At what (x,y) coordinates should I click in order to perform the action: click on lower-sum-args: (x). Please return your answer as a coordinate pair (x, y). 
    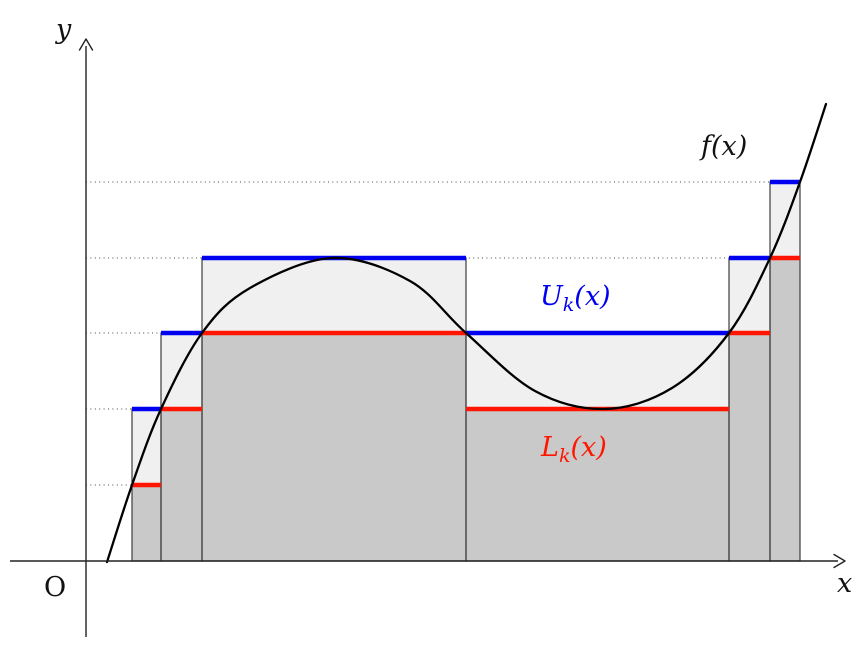
    Looking at the image, I should click on (588, 447).